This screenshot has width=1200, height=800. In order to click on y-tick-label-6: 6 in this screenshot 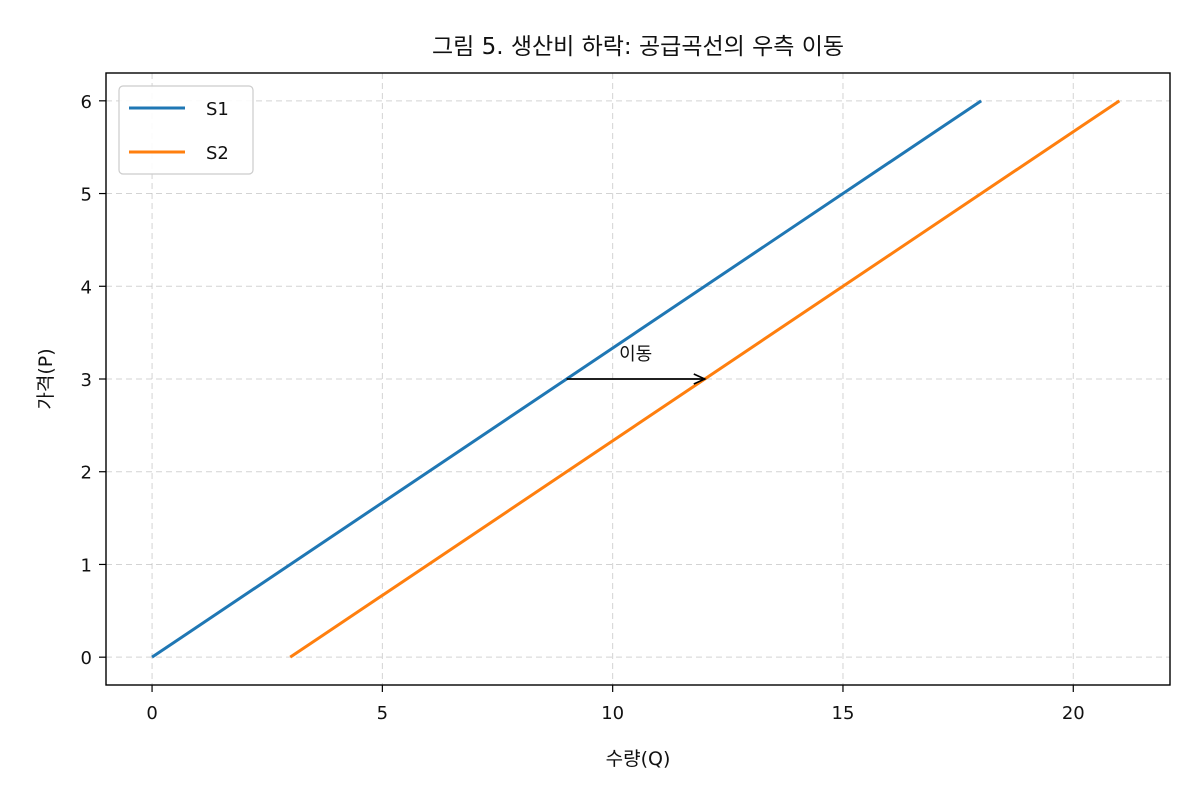, I will do `click(86, 102)`.